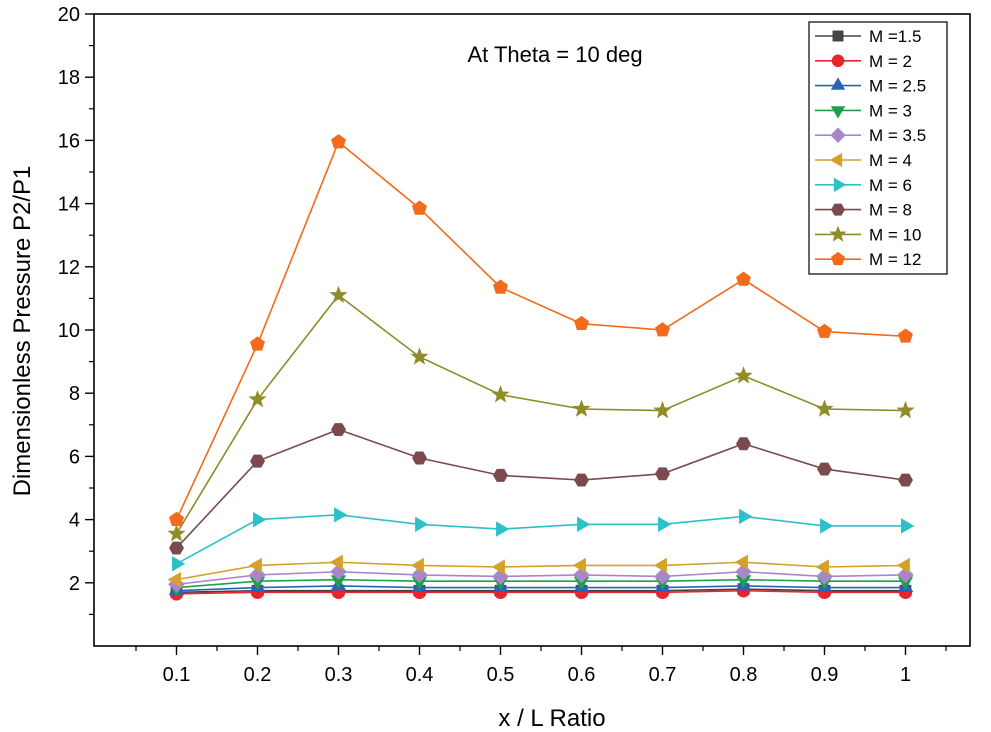  I want to click on legend-item: M =1.5, so click(868, 36).